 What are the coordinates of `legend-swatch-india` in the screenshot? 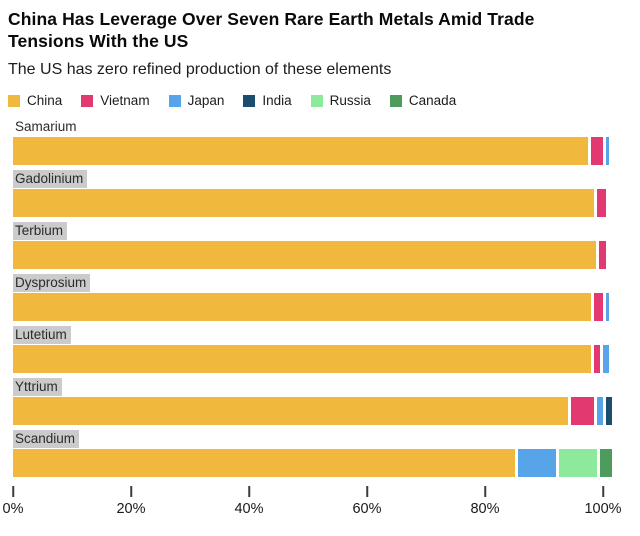 It's located at (249, 100).